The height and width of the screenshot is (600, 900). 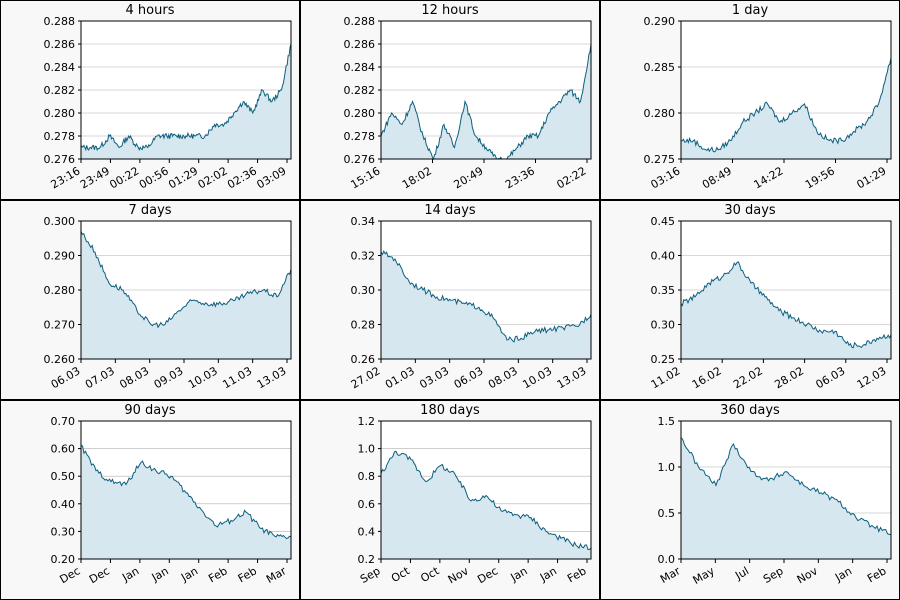 I want to click on y-tick-label: 0.20, so click(x=63, y=559).